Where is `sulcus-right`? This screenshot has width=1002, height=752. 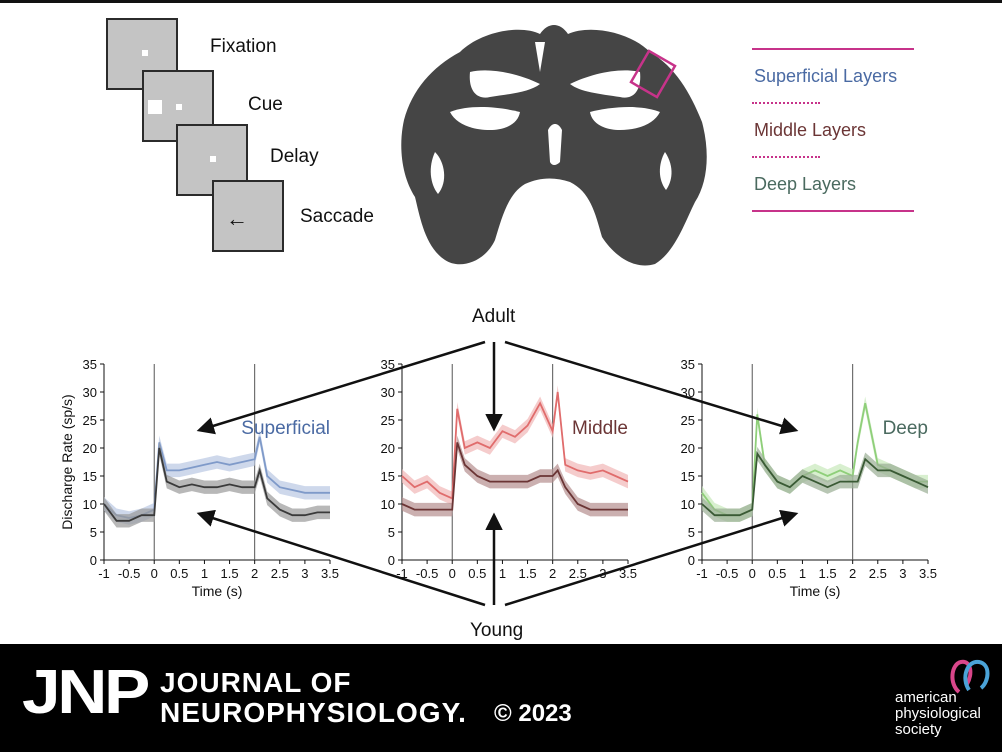 sulcus-right is located at coordinates (665, 171).